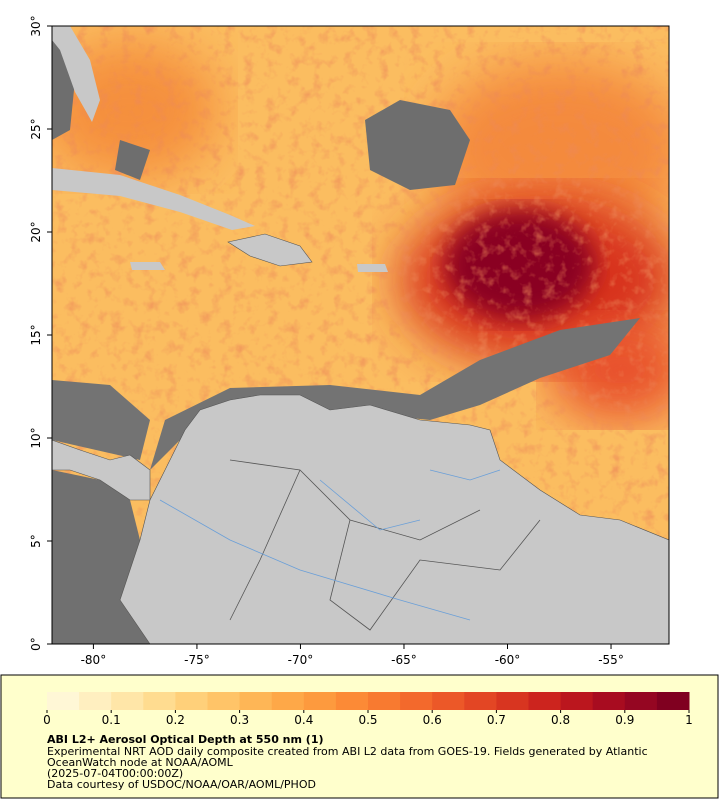  I want to click on x-tick-label: -55°, so click(611, 660).